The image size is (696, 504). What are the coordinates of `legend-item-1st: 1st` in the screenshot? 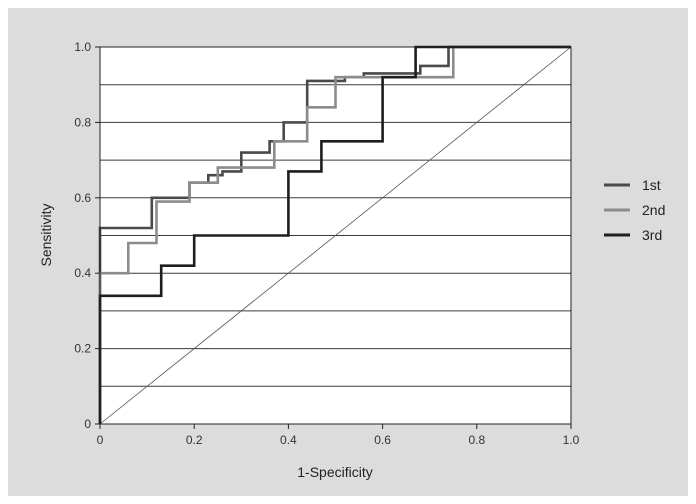 It's located at (632, 185).